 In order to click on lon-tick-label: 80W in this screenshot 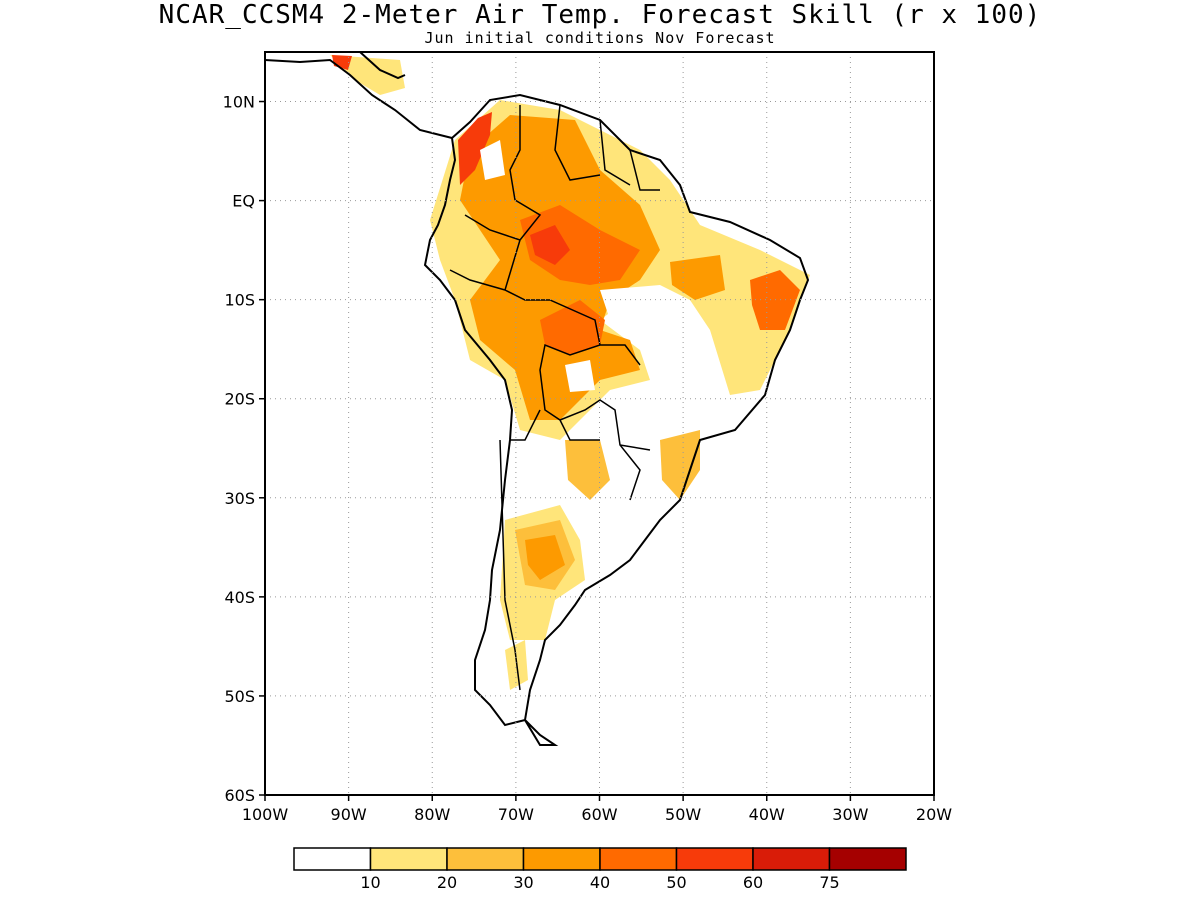, I will do `click(432, 814)`.